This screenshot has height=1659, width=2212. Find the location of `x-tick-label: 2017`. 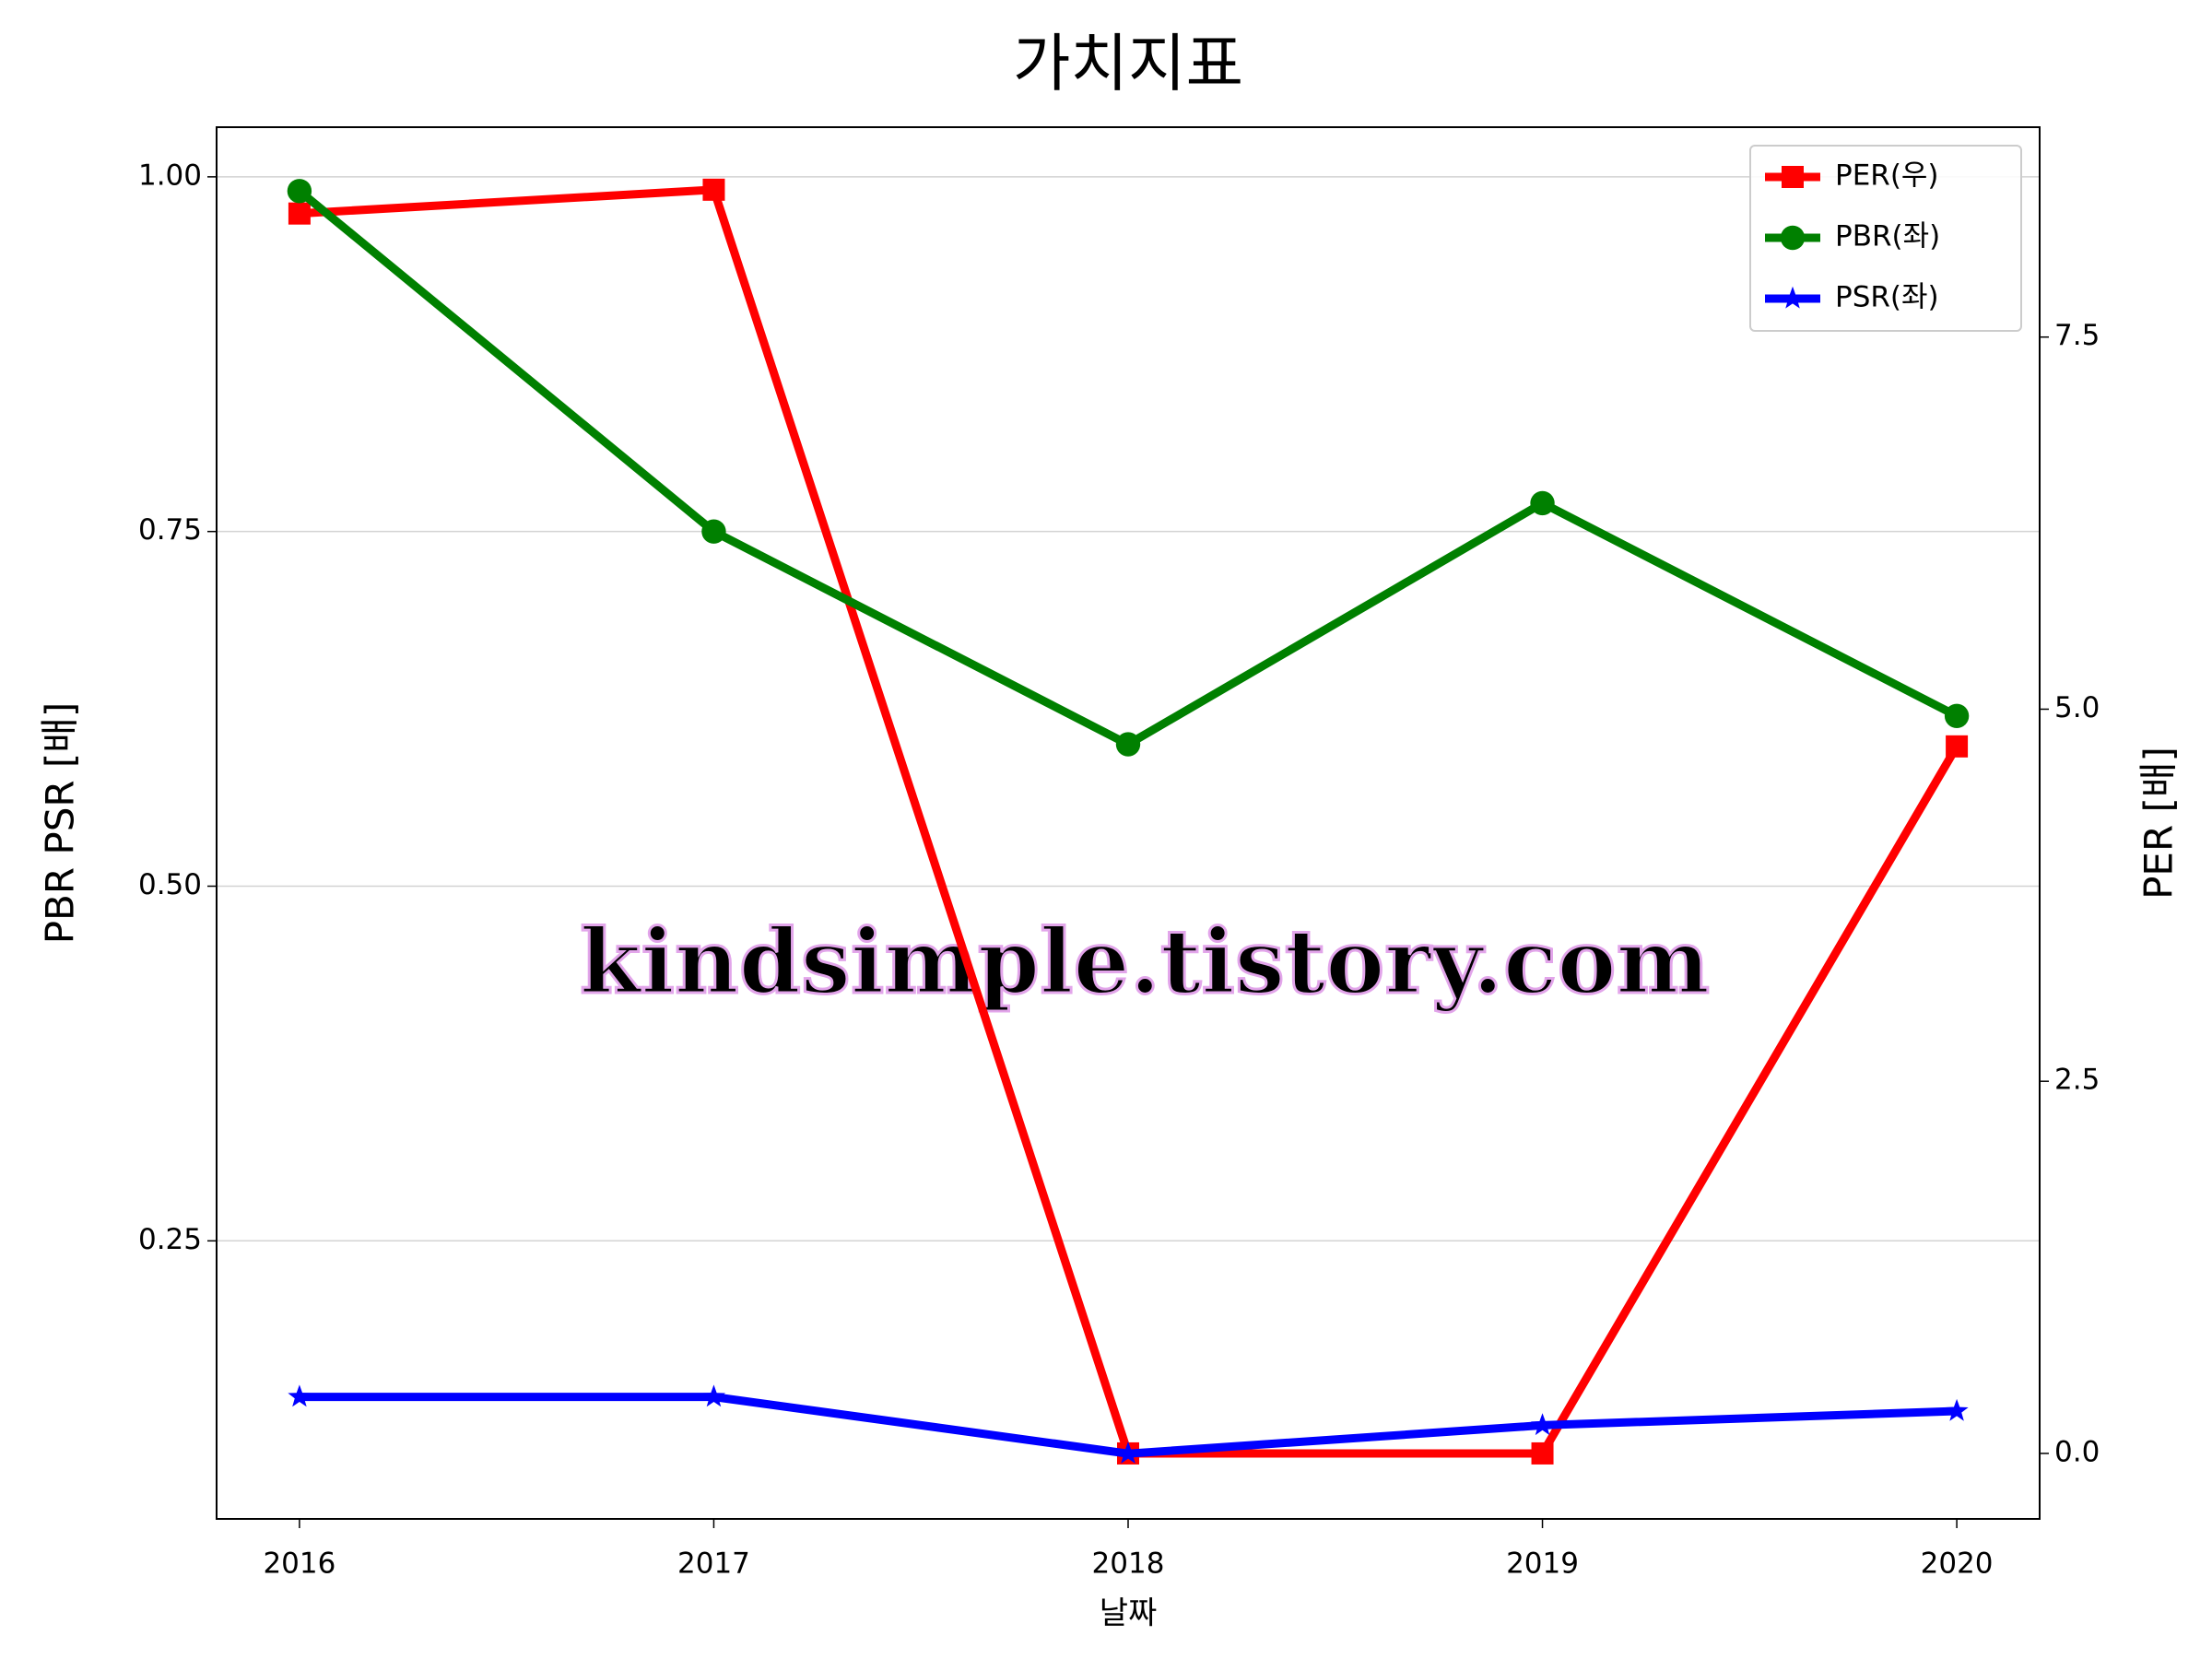

x-tick-label: 2017 is located at coordinates (713, 1564).